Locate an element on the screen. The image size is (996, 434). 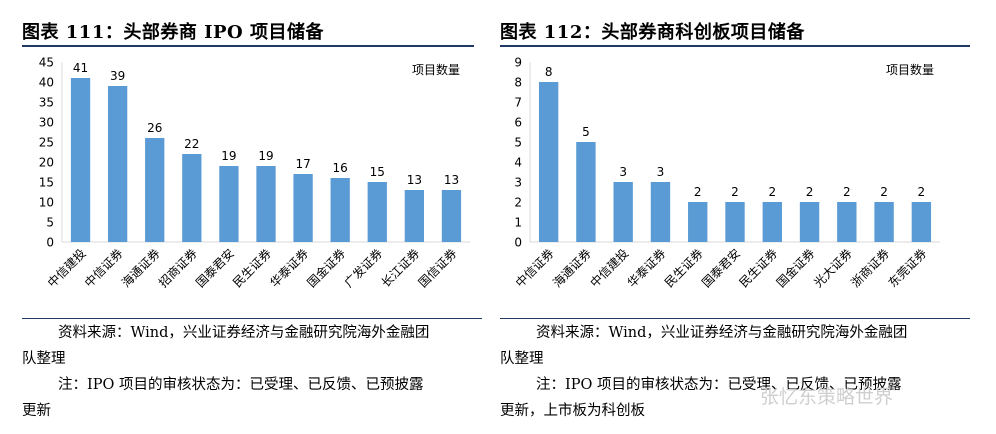
y-tick-label: 35 is located at coordinates (46, 103).